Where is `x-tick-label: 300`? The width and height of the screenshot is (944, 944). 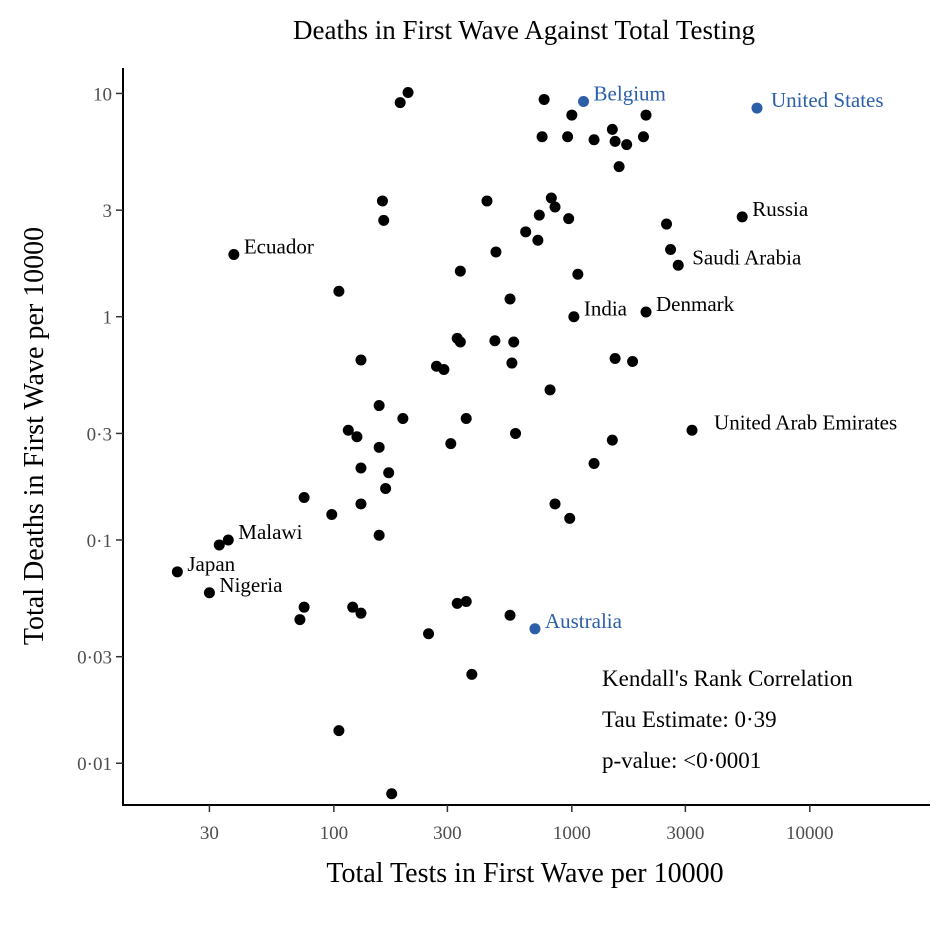 x-tick-label: 300 is located at coordinates (447, 833).